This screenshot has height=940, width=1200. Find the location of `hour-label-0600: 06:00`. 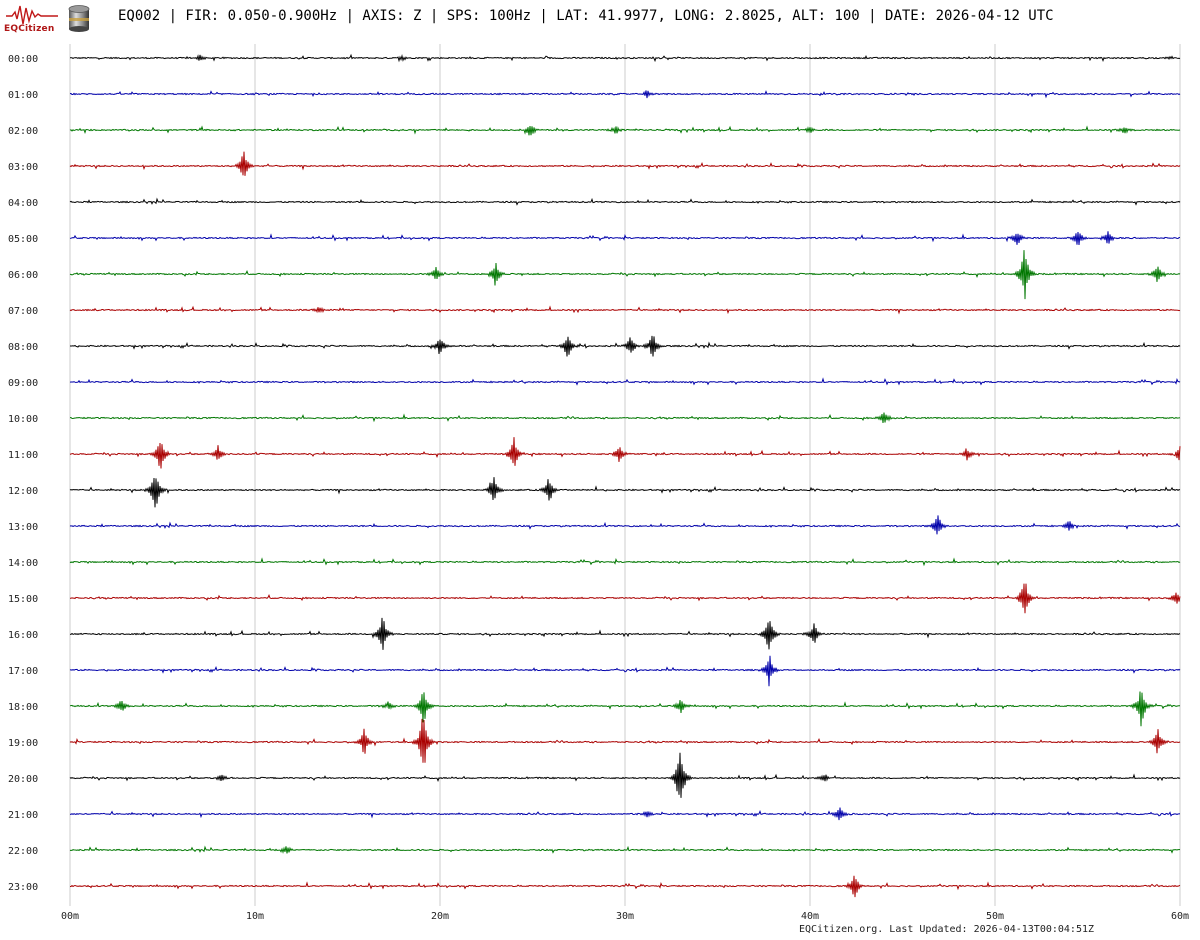

hour-label-0600: 06:00 is located at coordinates (23, 275).